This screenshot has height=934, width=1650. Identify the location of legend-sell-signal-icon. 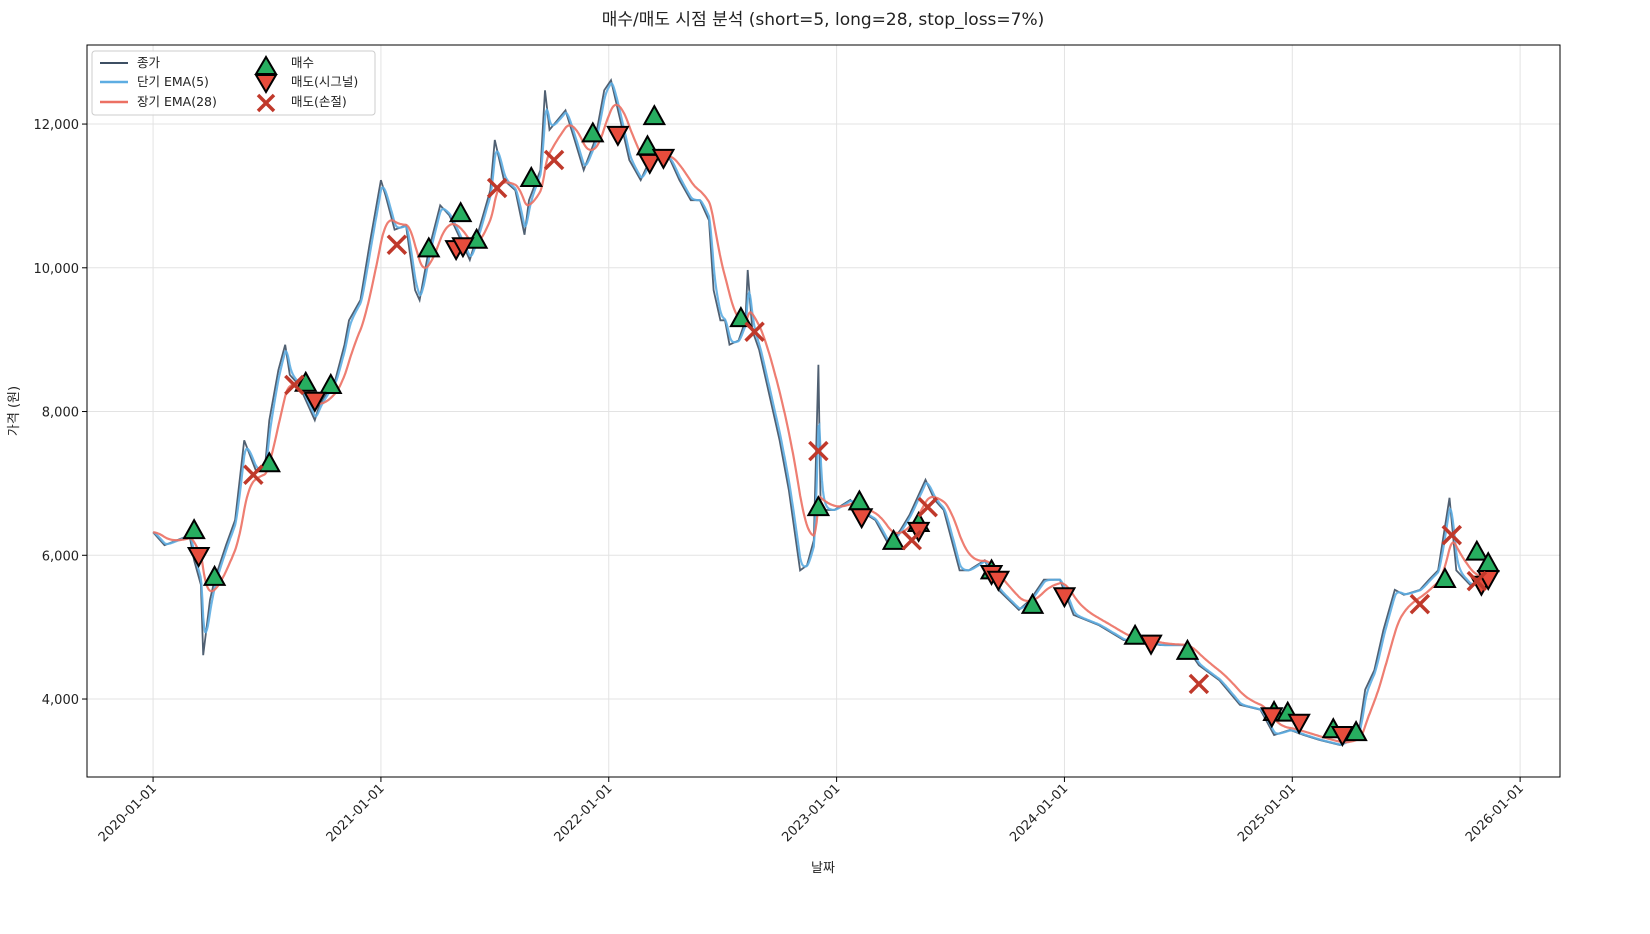
(266, 84).